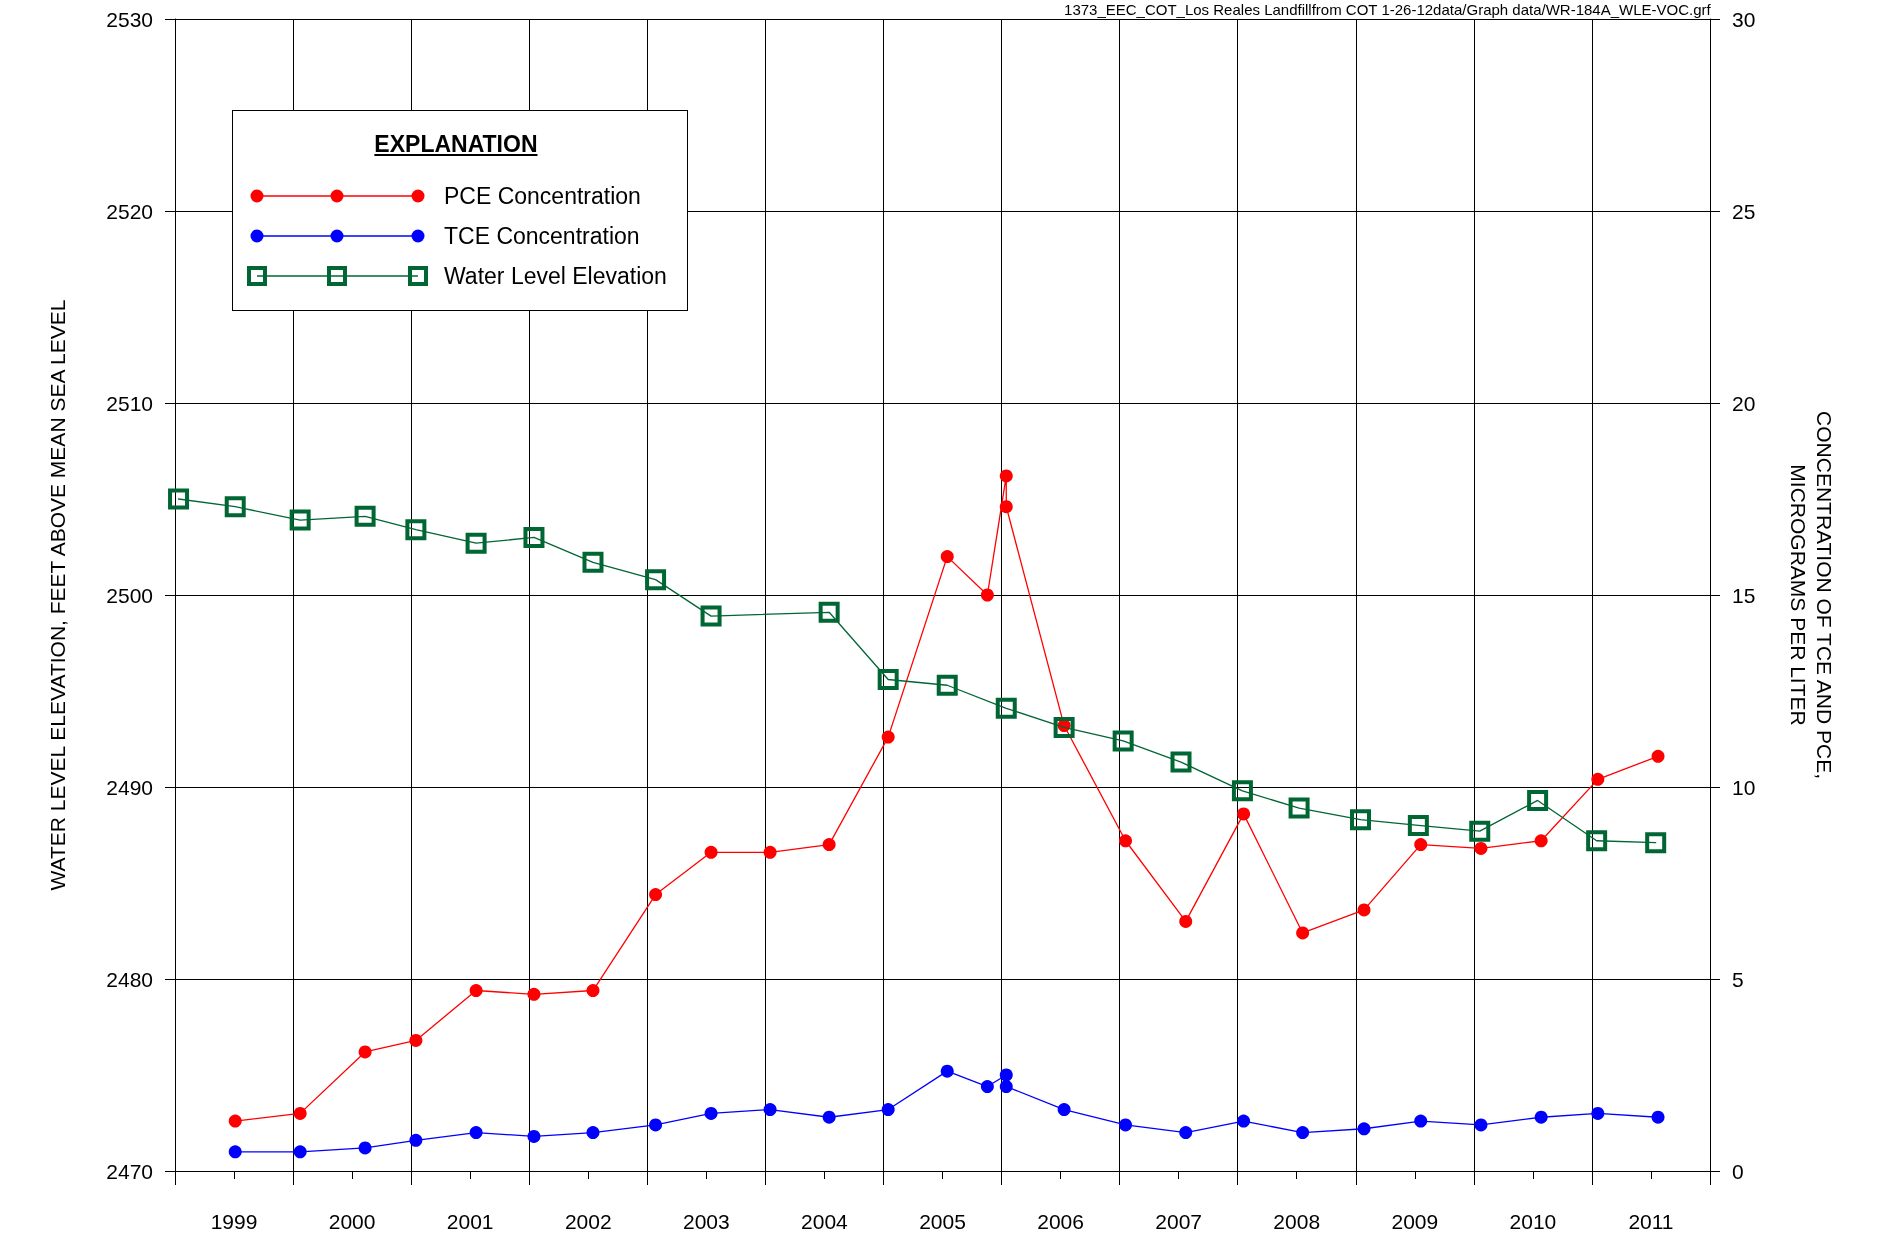  Describe the element at coordinates (555, 276) in the screenshot. I see `legend-label: Water Level Elevation` at that location.